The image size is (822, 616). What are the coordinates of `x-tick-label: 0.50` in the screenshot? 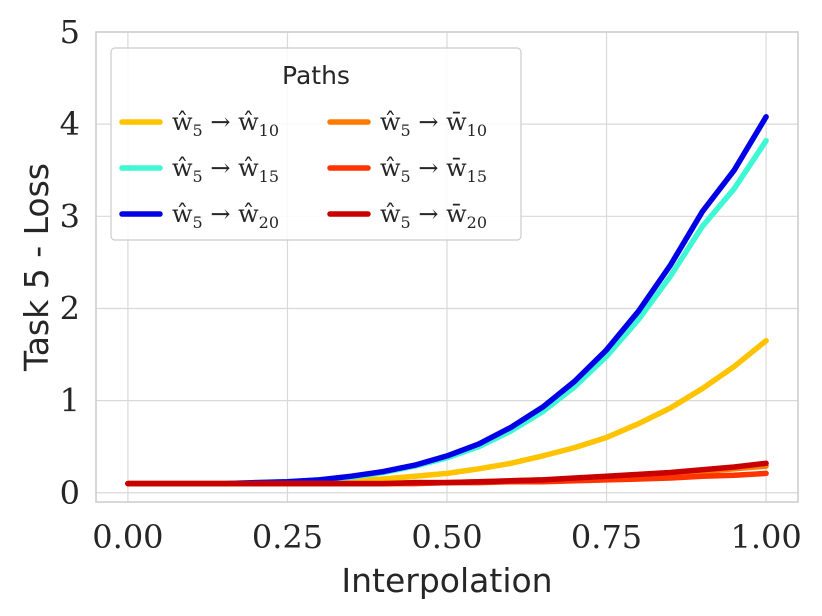 It's located at (446, 537).